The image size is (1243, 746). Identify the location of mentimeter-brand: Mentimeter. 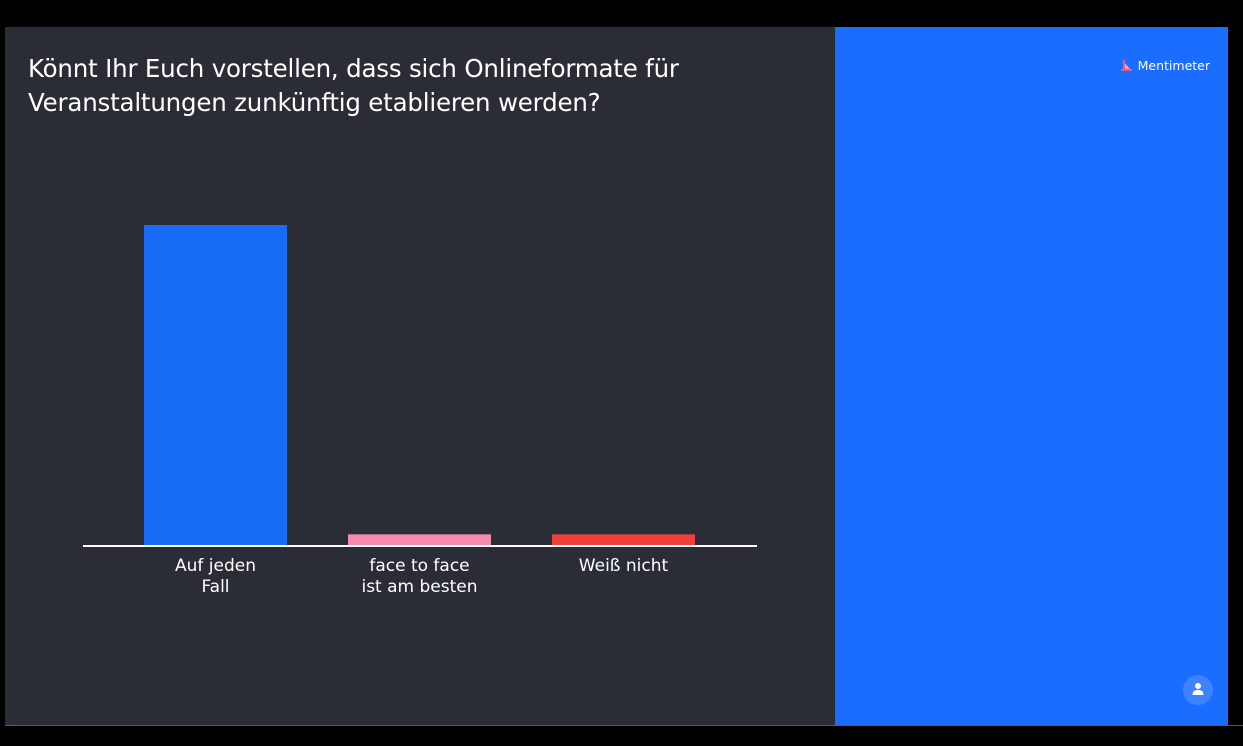
(1165, 65).